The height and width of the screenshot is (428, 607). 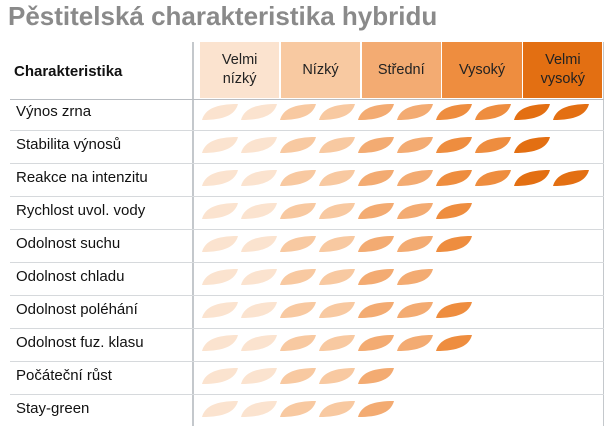 What do you see at coordinates (68, 71) in the screenshot?
I see `column-header: Charakteristika` at bounding box center [68, 71].